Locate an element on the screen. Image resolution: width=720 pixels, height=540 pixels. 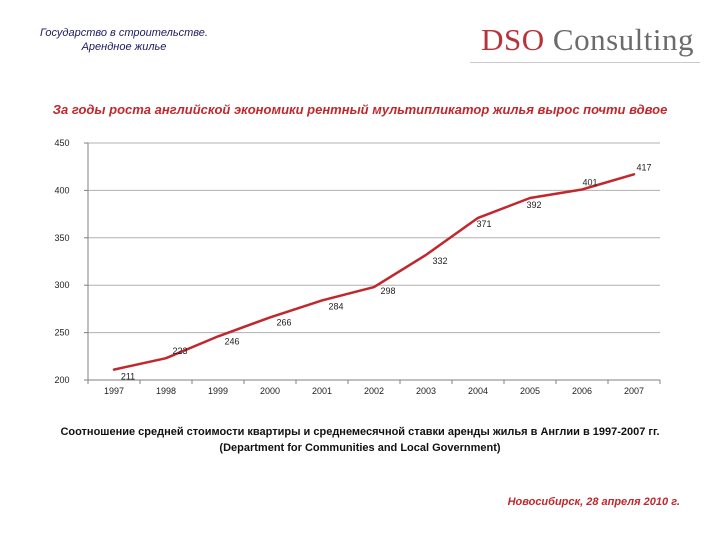
logo-underline is located at coordinates (585, 62).